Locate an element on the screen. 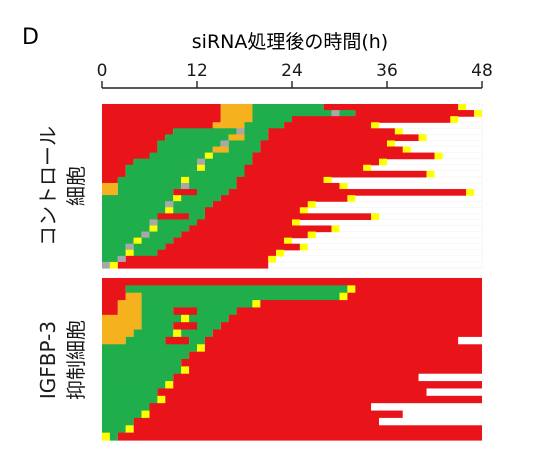 This screenshot has width=549, height=460. x-tick-label: 12 is located at coordinates (197, 71).